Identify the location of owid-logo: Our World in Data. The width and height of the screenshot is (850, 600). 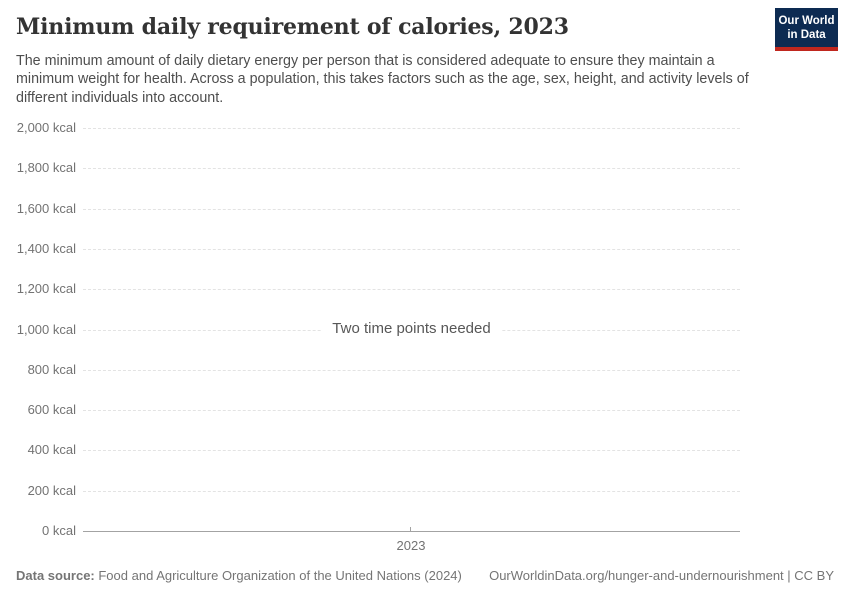
(806, 29).